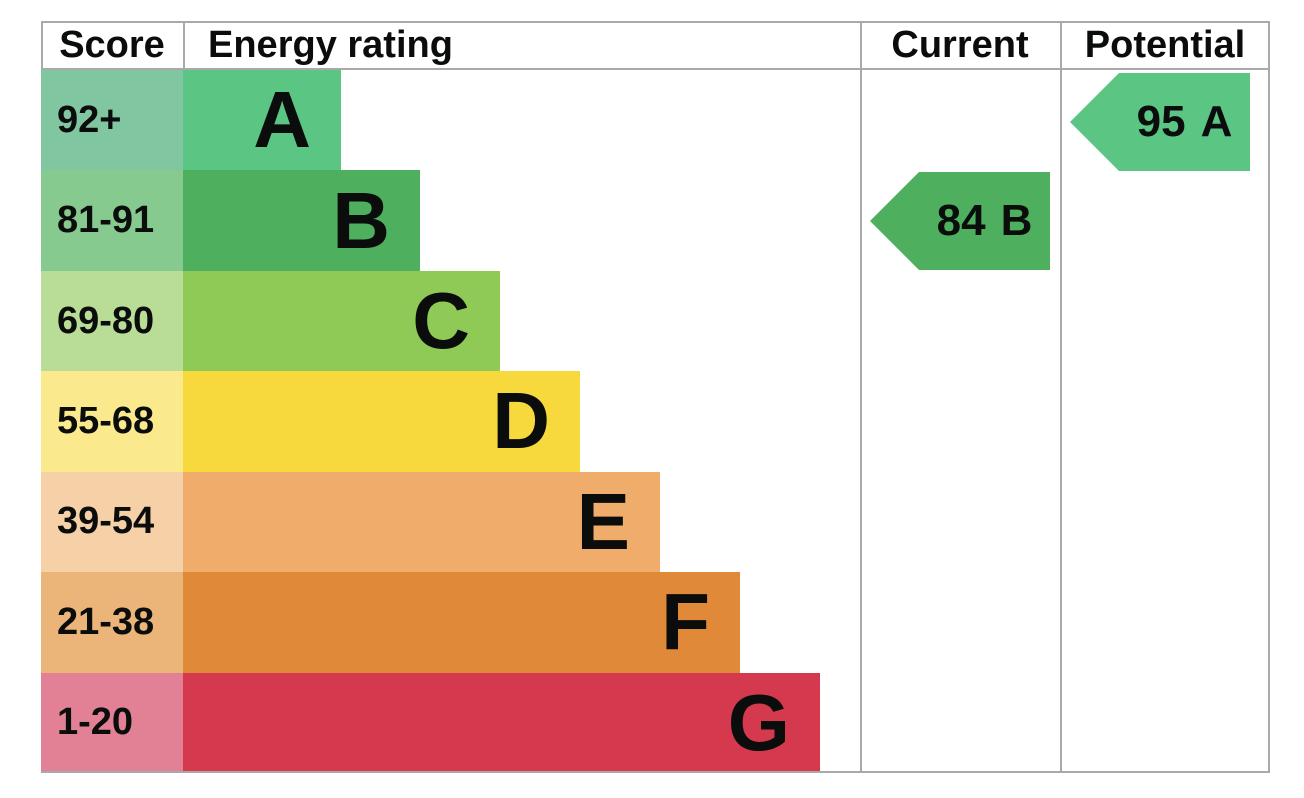 The width and height of the screenshot is (1304, 798). I want to click on table-top-border, so click(655, 22).